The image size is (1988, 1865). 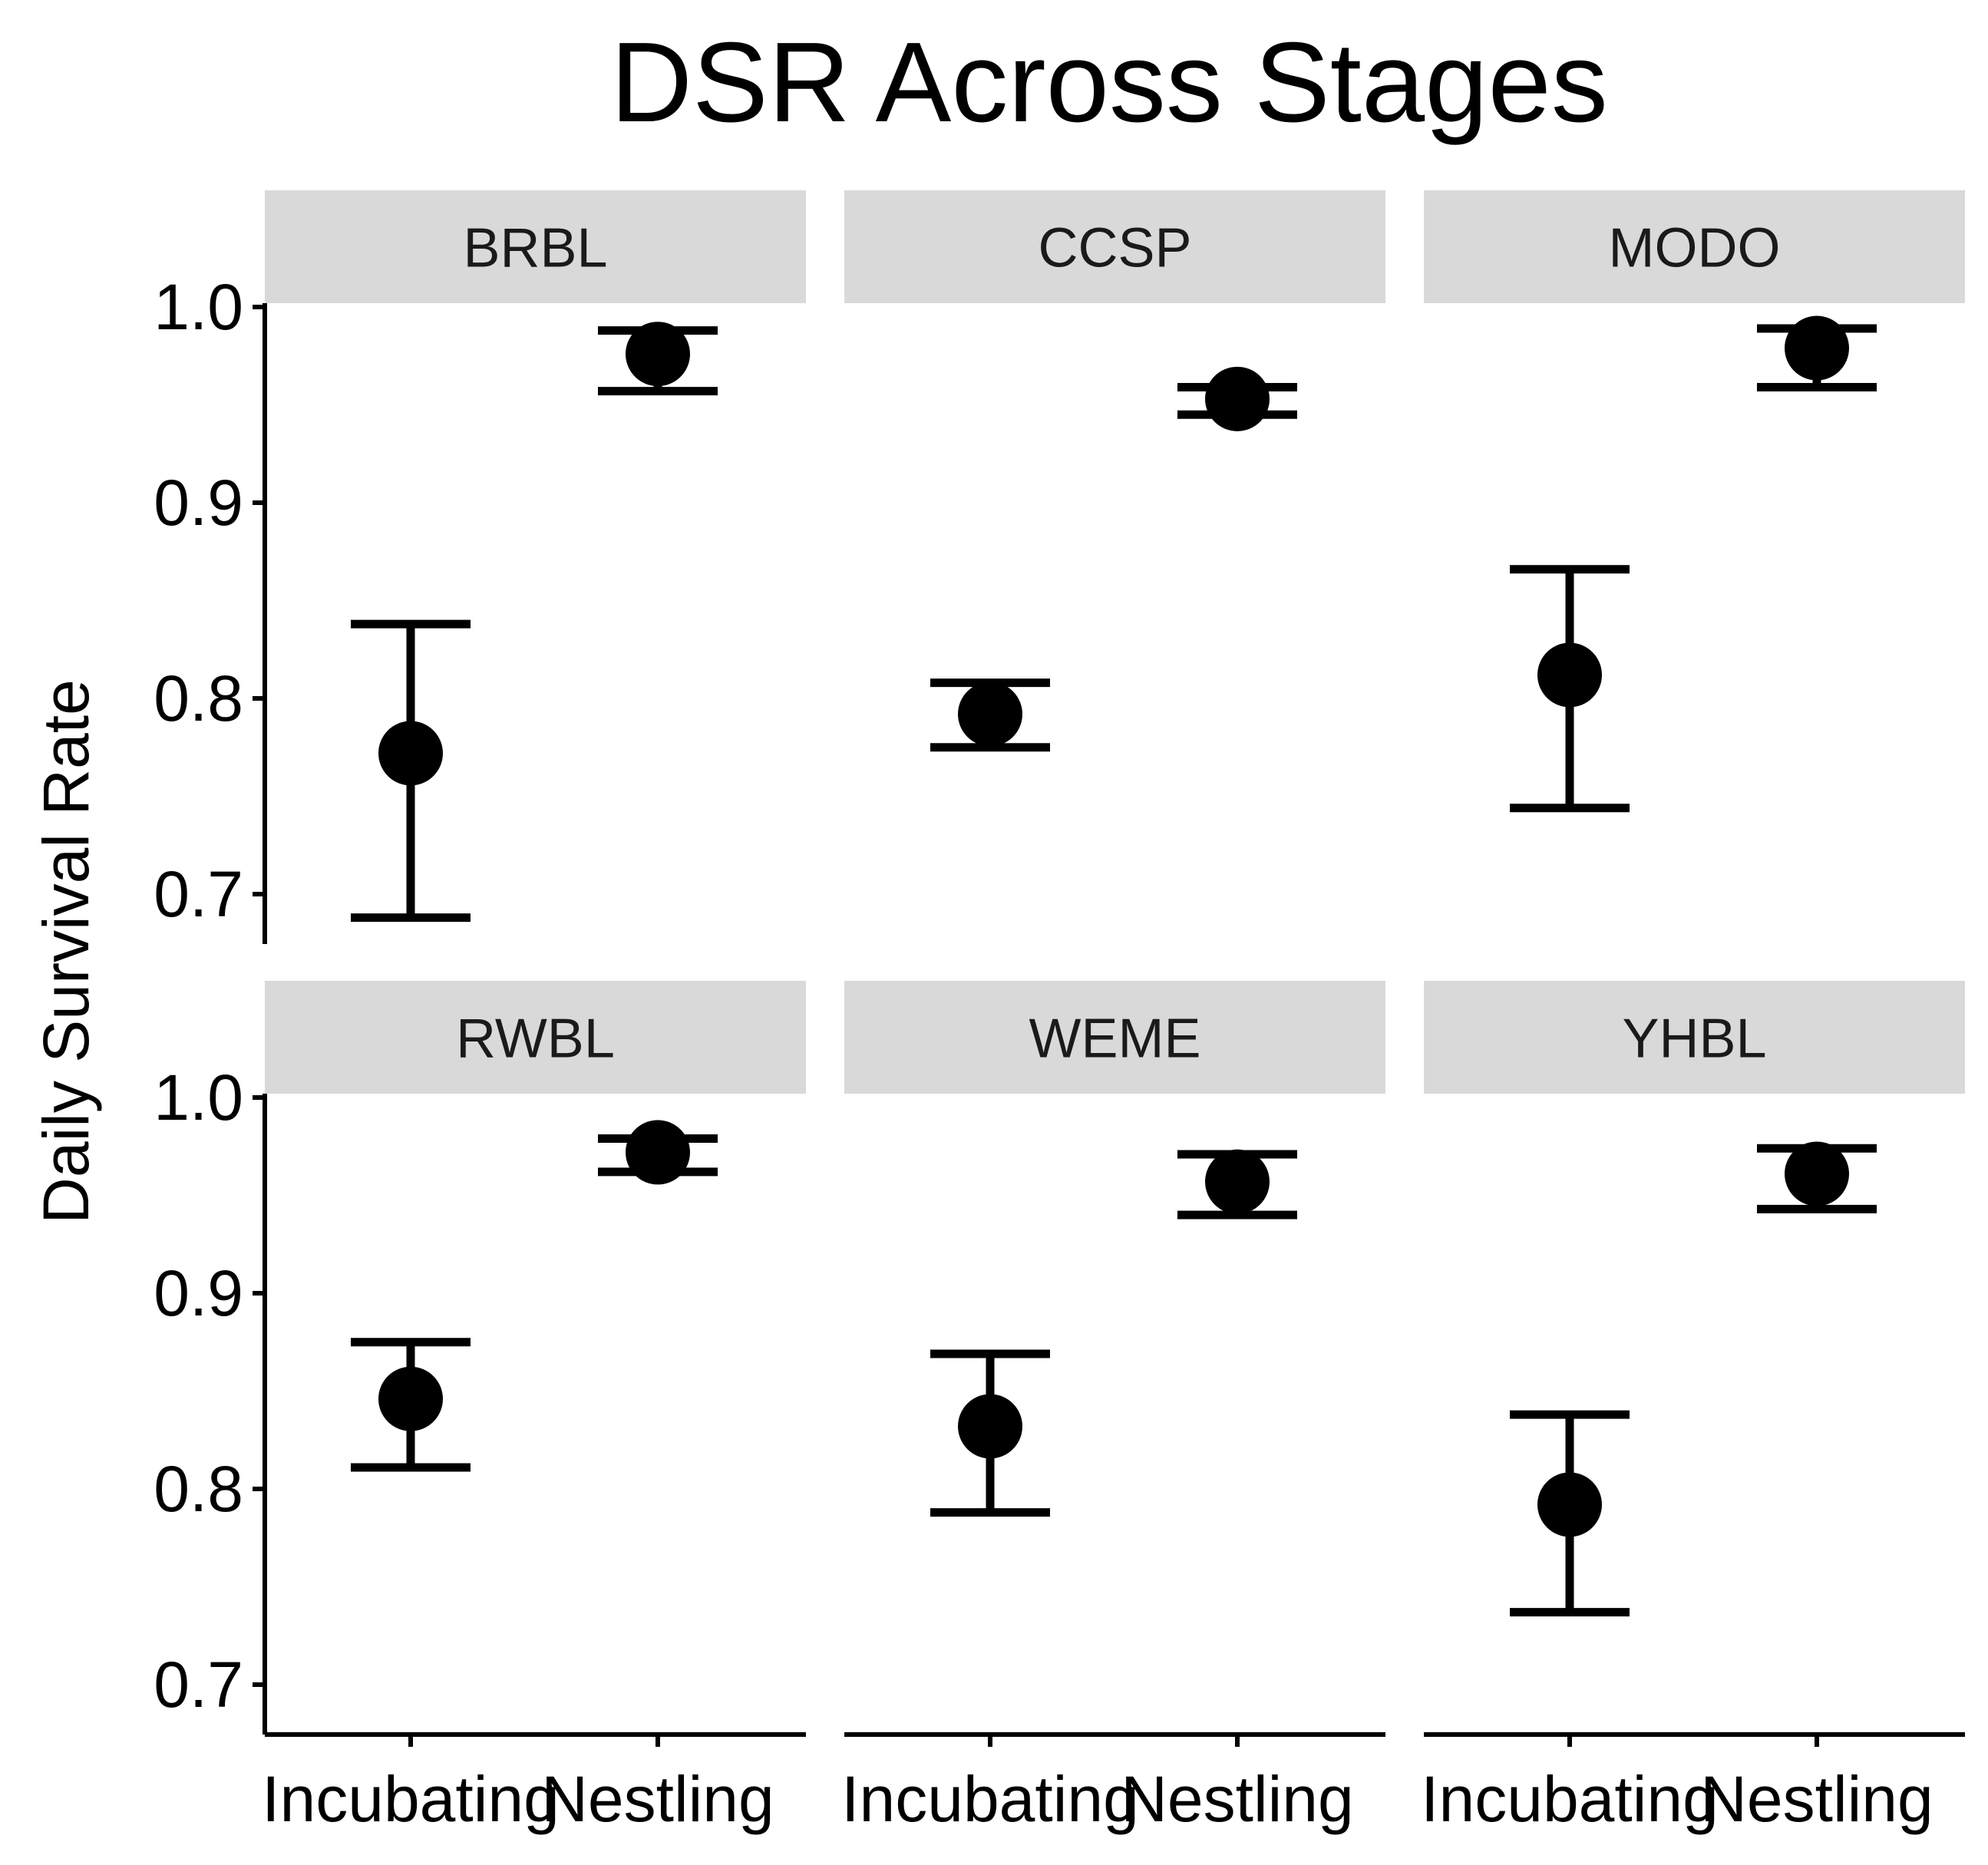 I want to click on facet-strip-label: MODO, so click(x=1695, y=248).